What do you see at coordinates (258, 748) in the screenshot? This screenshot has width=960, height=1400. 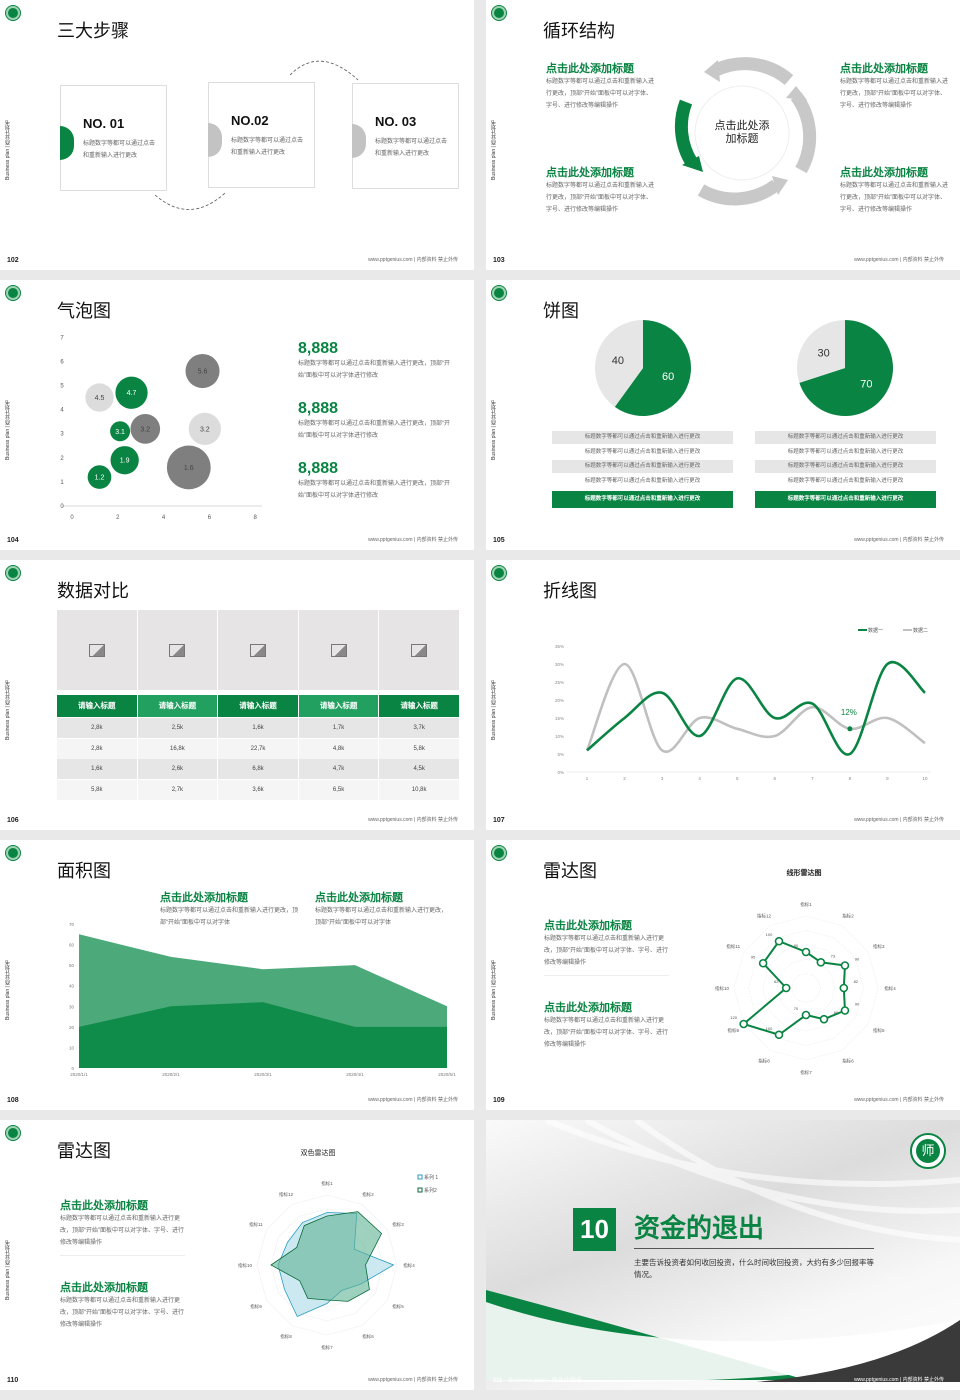 I see `table-cell: 22,7k` at bounding box center [258, 748].